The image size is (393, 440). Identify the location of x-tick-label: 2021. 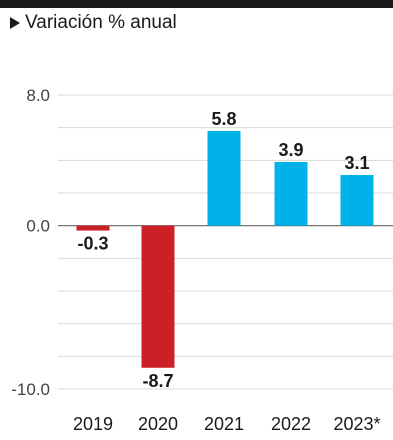
(224, 424).